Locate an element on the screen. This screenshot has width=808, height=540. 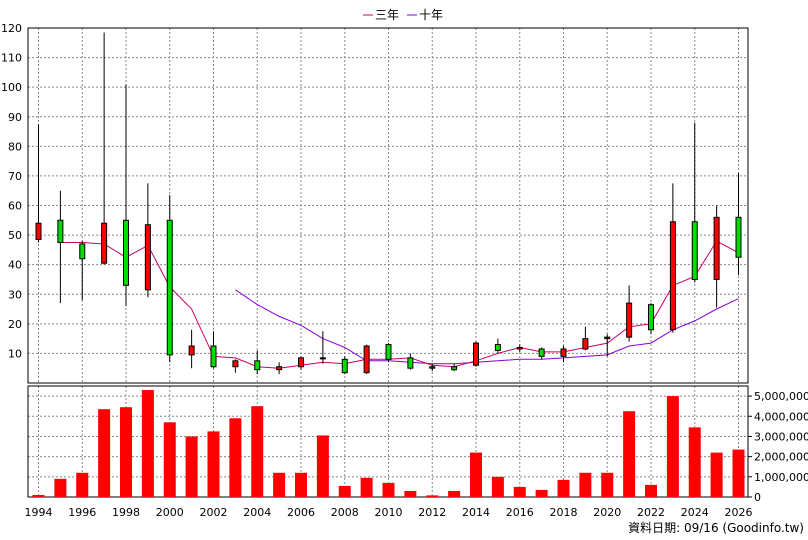
volume-tick-label: 3,000,000 is located at coordinates (781, 436).